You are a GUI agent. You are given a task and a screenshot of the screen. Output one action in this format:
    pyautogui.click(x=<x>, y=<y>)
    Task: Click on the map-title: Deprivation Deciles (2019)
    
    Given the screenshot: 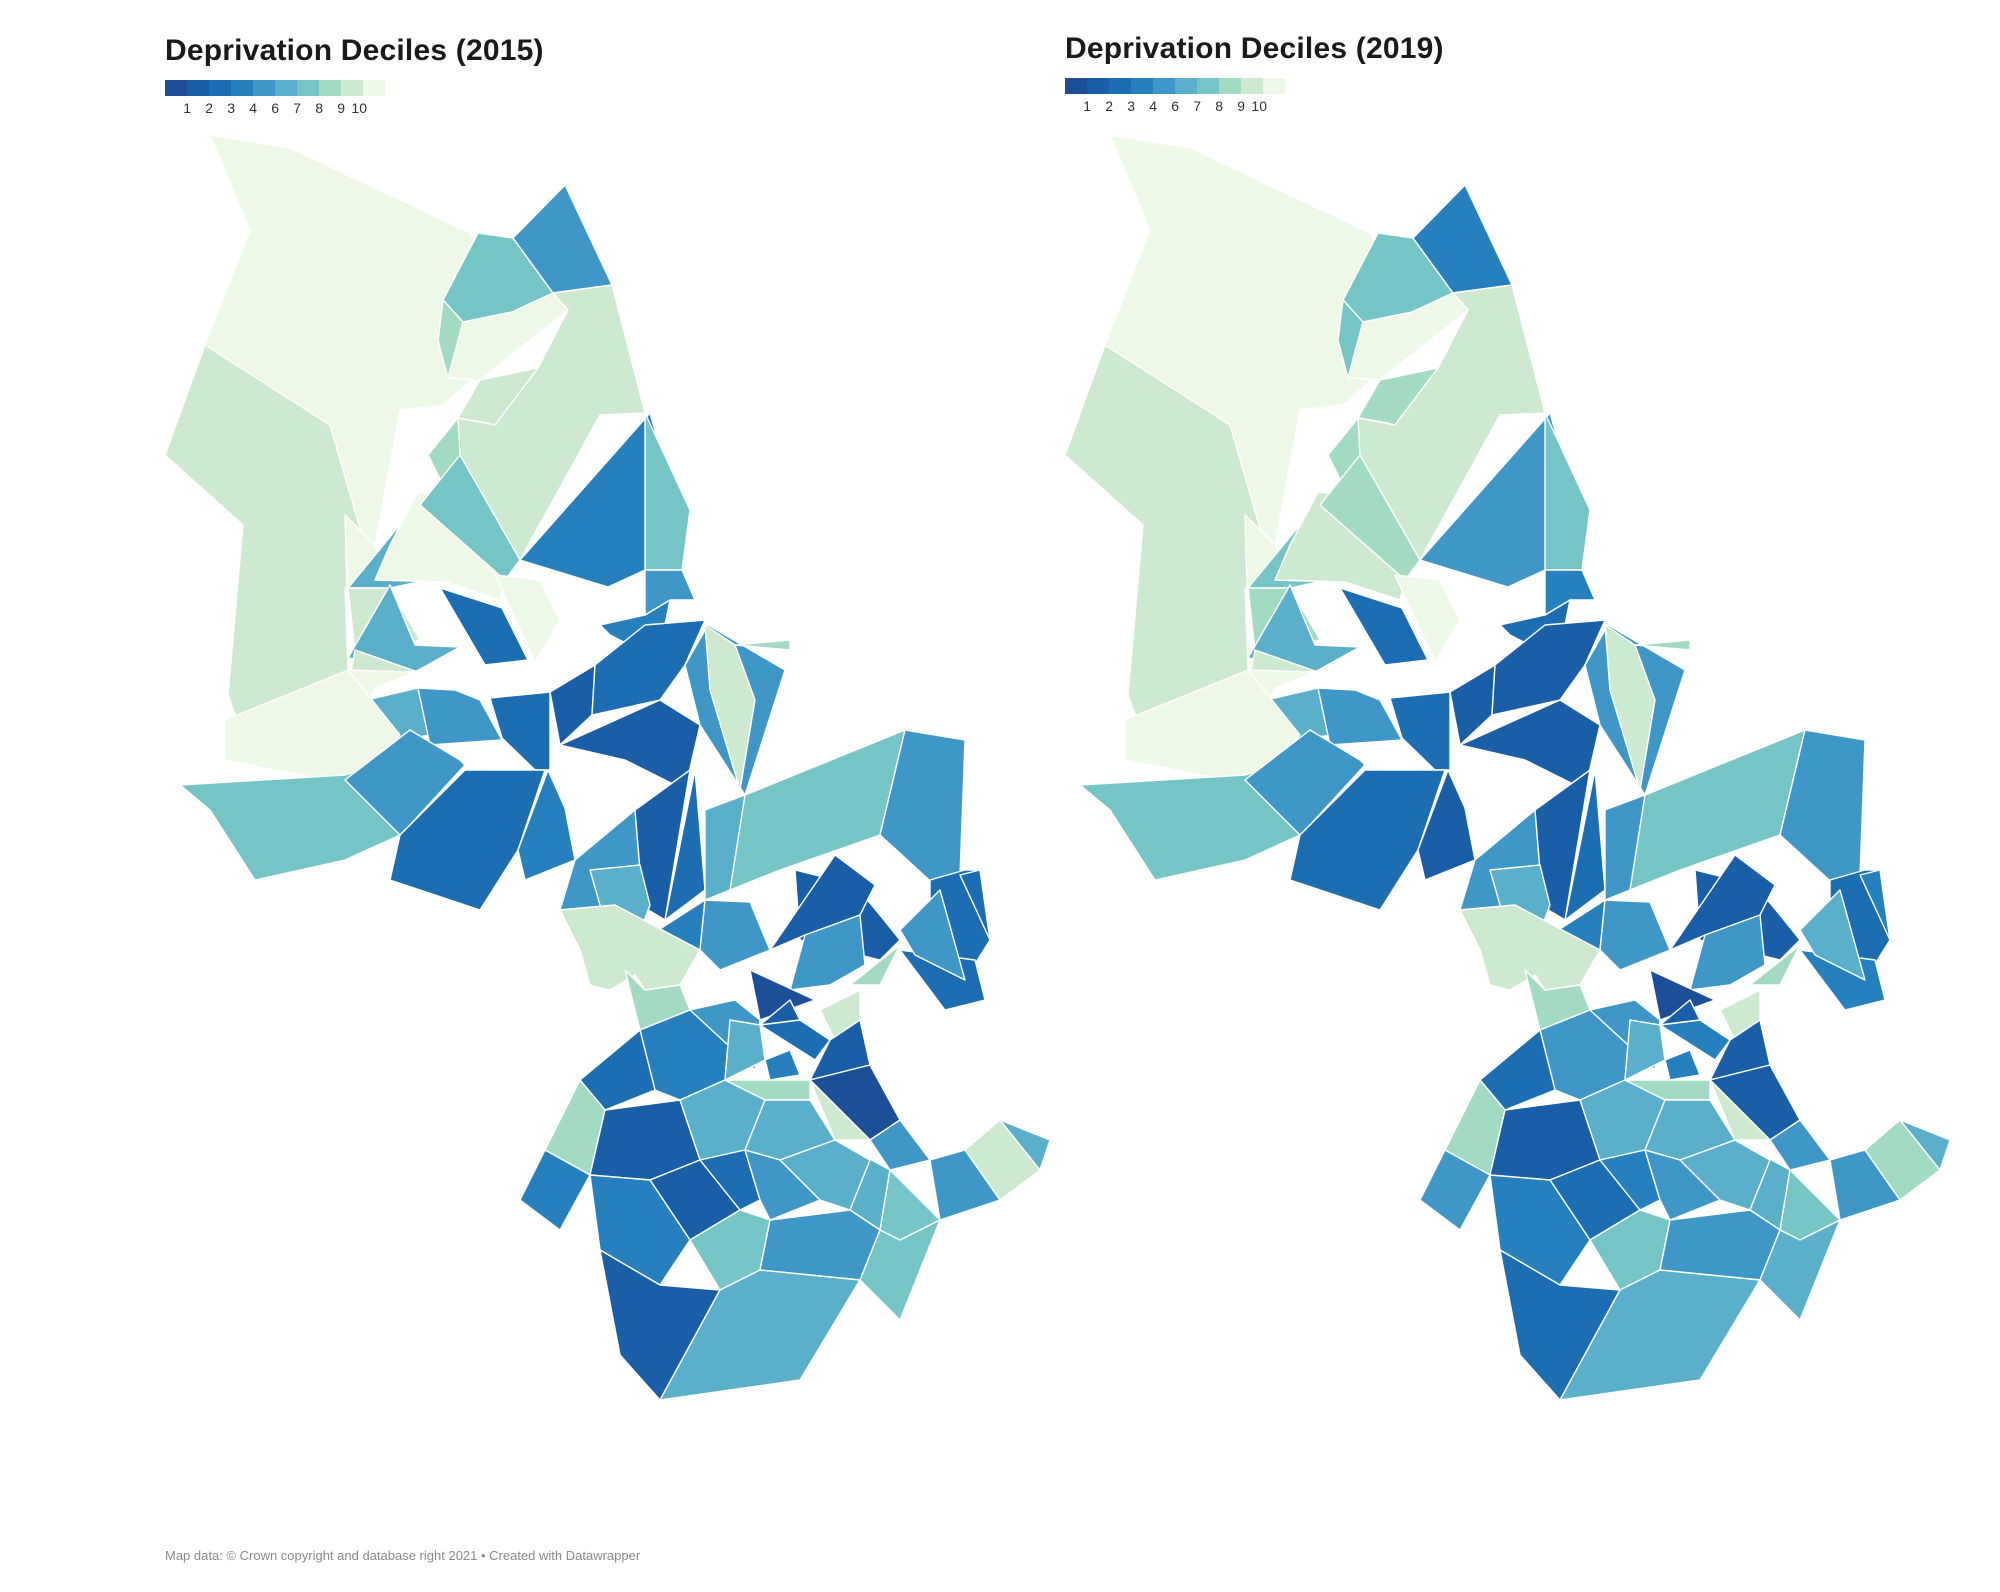 What is the action you would take?
    pyautogui.click(x=1254, y=48)
    